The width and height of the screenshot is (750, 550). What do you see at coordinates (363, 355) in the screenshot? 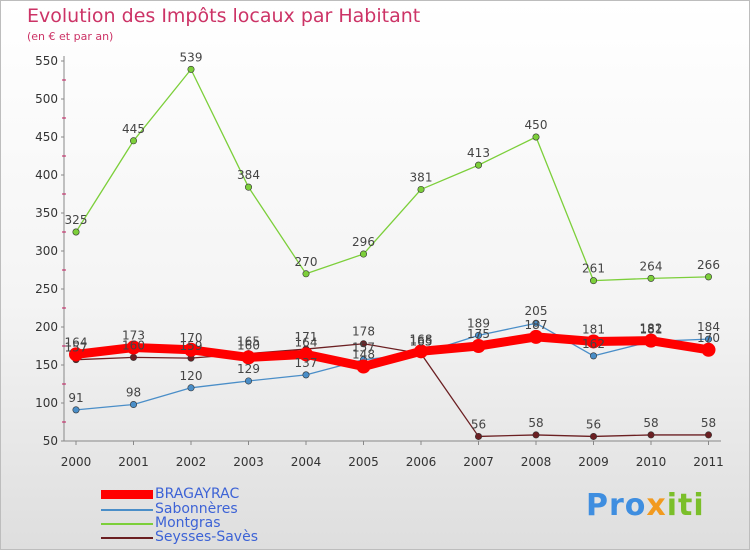
I see `data-label-bragayrac: 148` at bounding box center [363, 355].